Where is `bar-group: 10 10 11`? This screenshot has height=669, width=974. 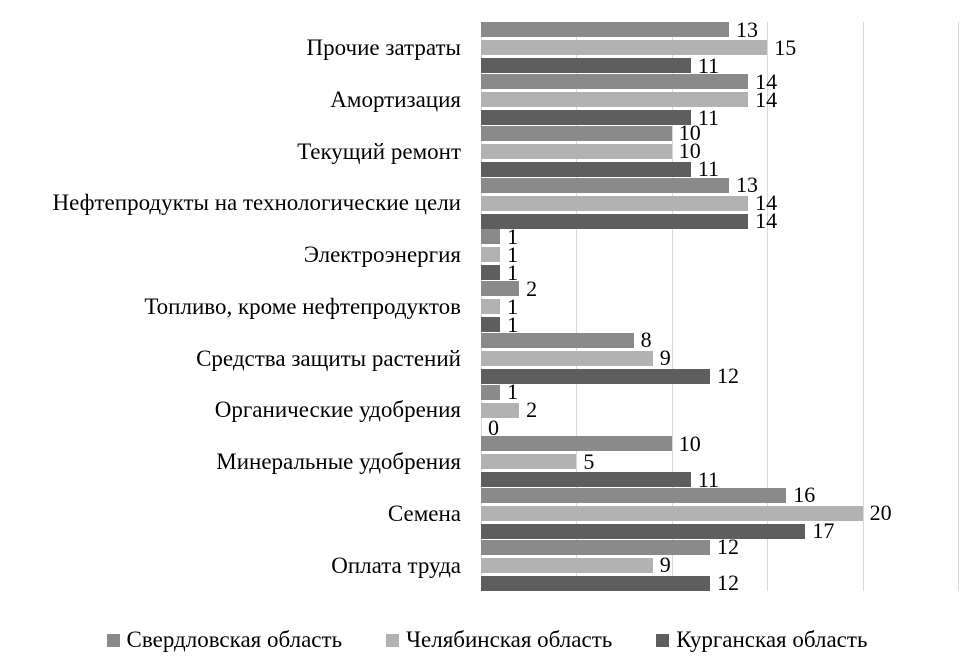 bar-group: 10 10 11 is located at coordinates (719, 151).